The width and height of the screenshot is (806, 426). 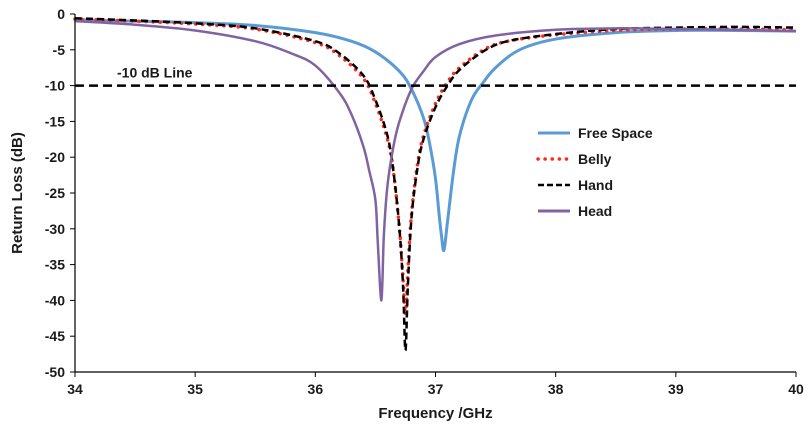 What do you see at coordinates (55, 229) in the screenshot?
I see `y-tick-label: -30` at bounding box center [55, 229].